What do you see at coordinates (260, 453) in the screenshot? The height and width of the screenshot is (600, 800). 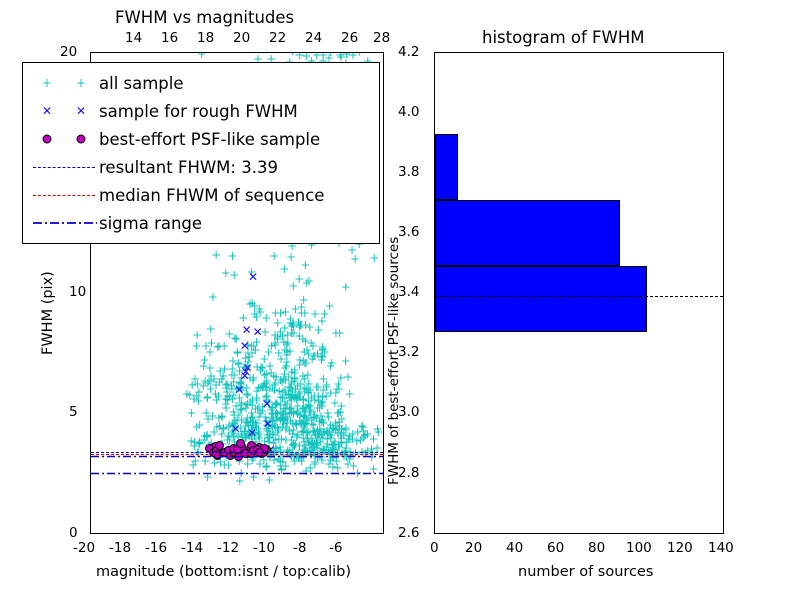 I see `scatter-point-psf` at bounding box center [260, 453].